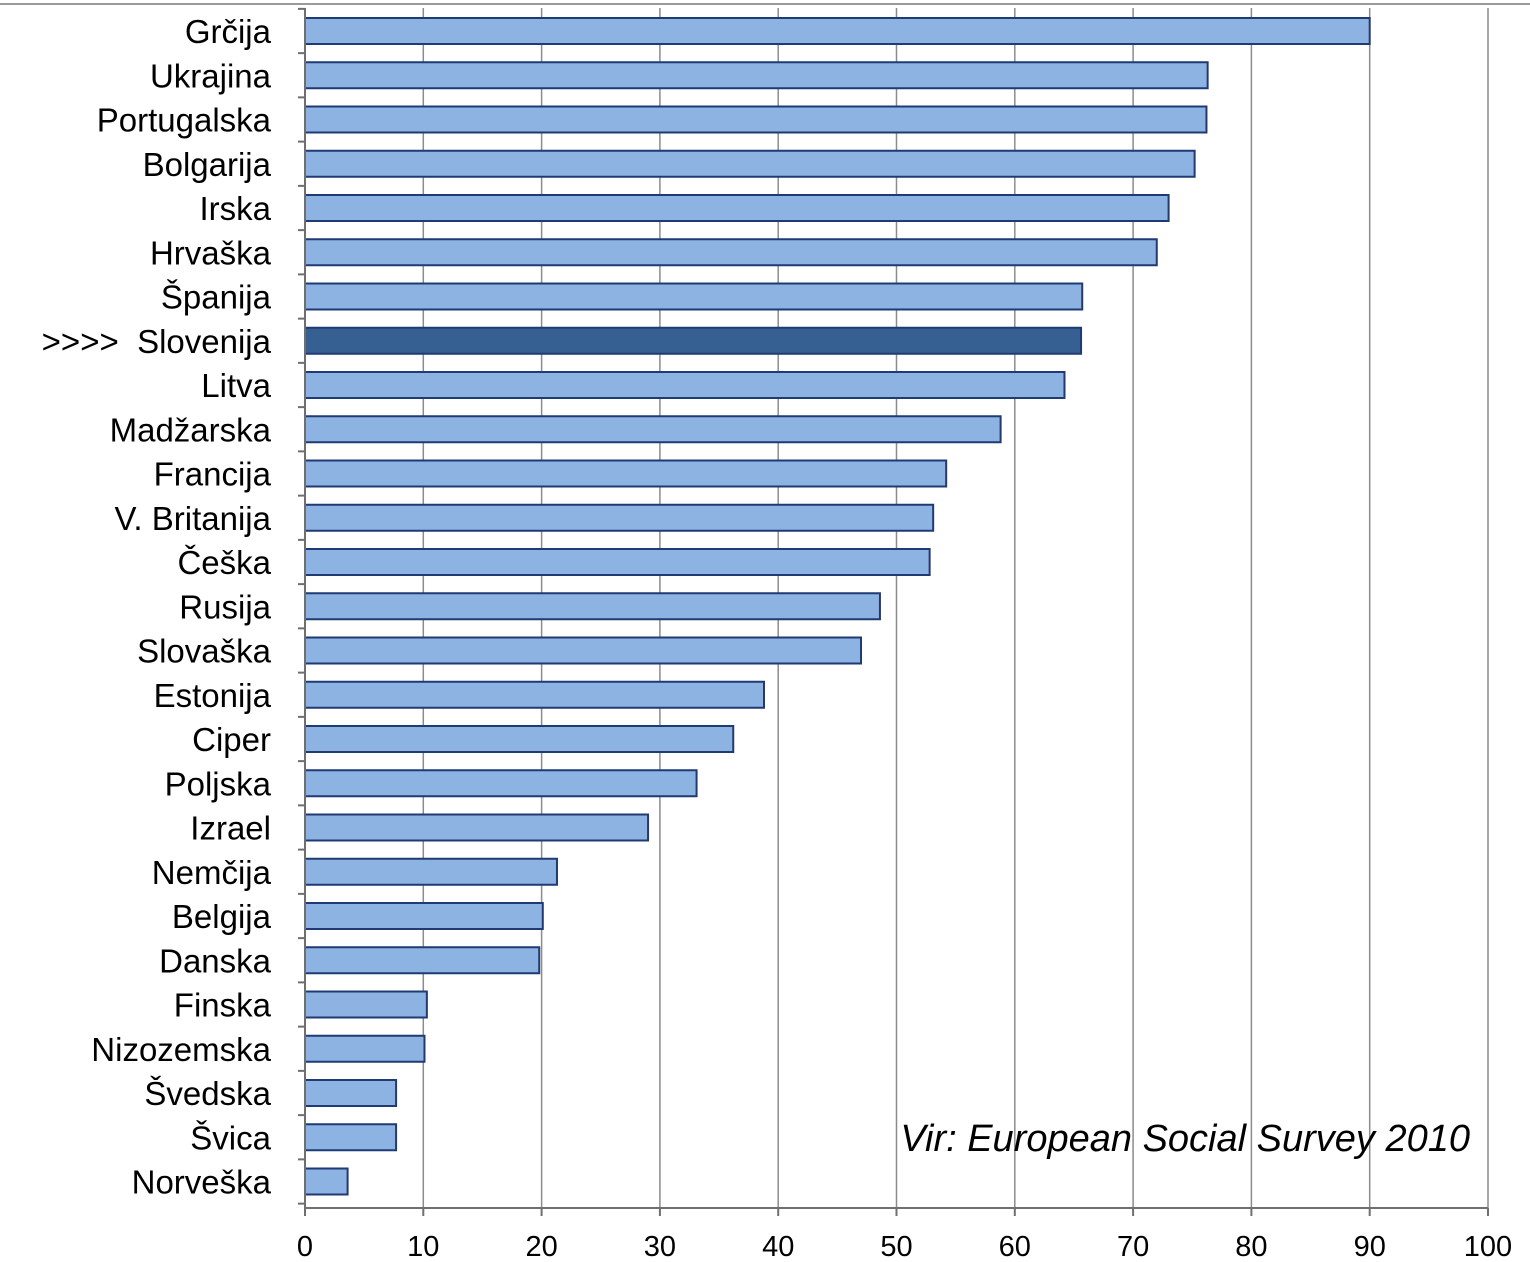  Describe the element at coordinates (660, 1246) in the screenshot. I see `x-tick-label-30: 30` at that location.